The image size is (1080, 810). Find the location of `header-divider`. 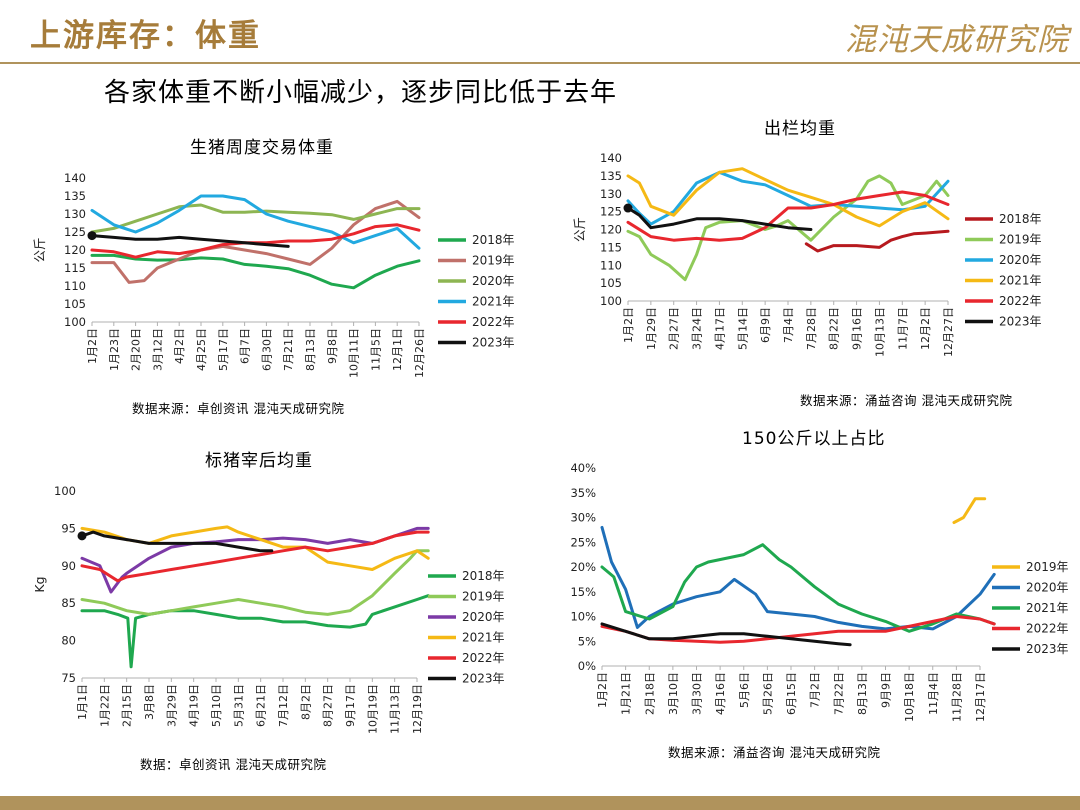

header-divider is located at coordinates (540, 63).